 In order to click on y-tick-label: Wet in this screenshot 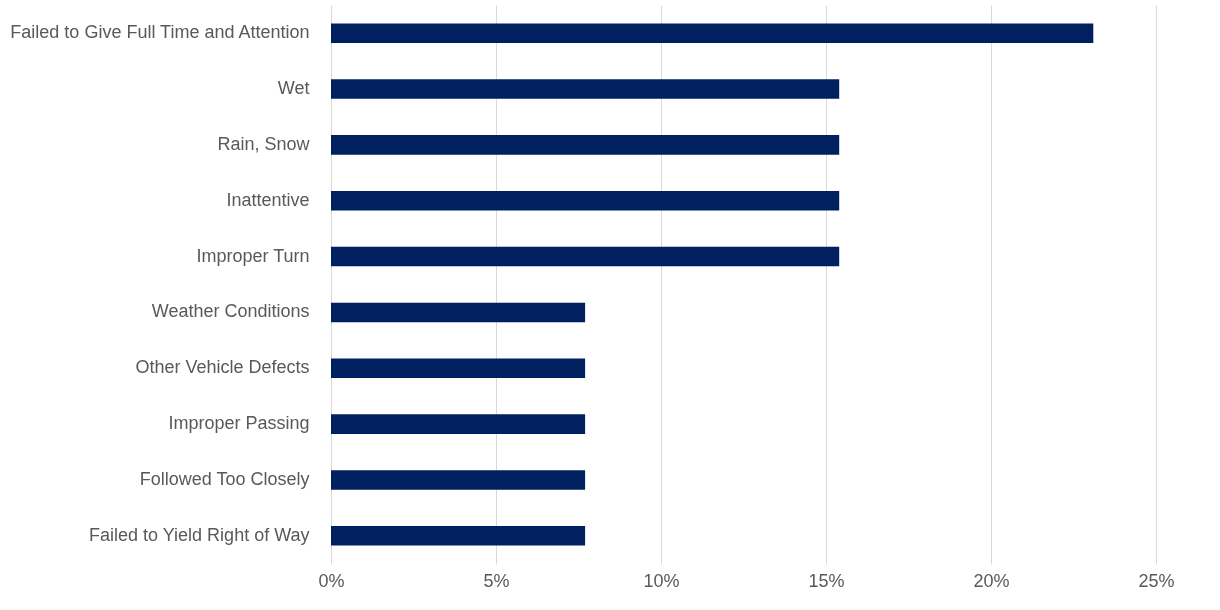, I will do `click(293, 88)`.